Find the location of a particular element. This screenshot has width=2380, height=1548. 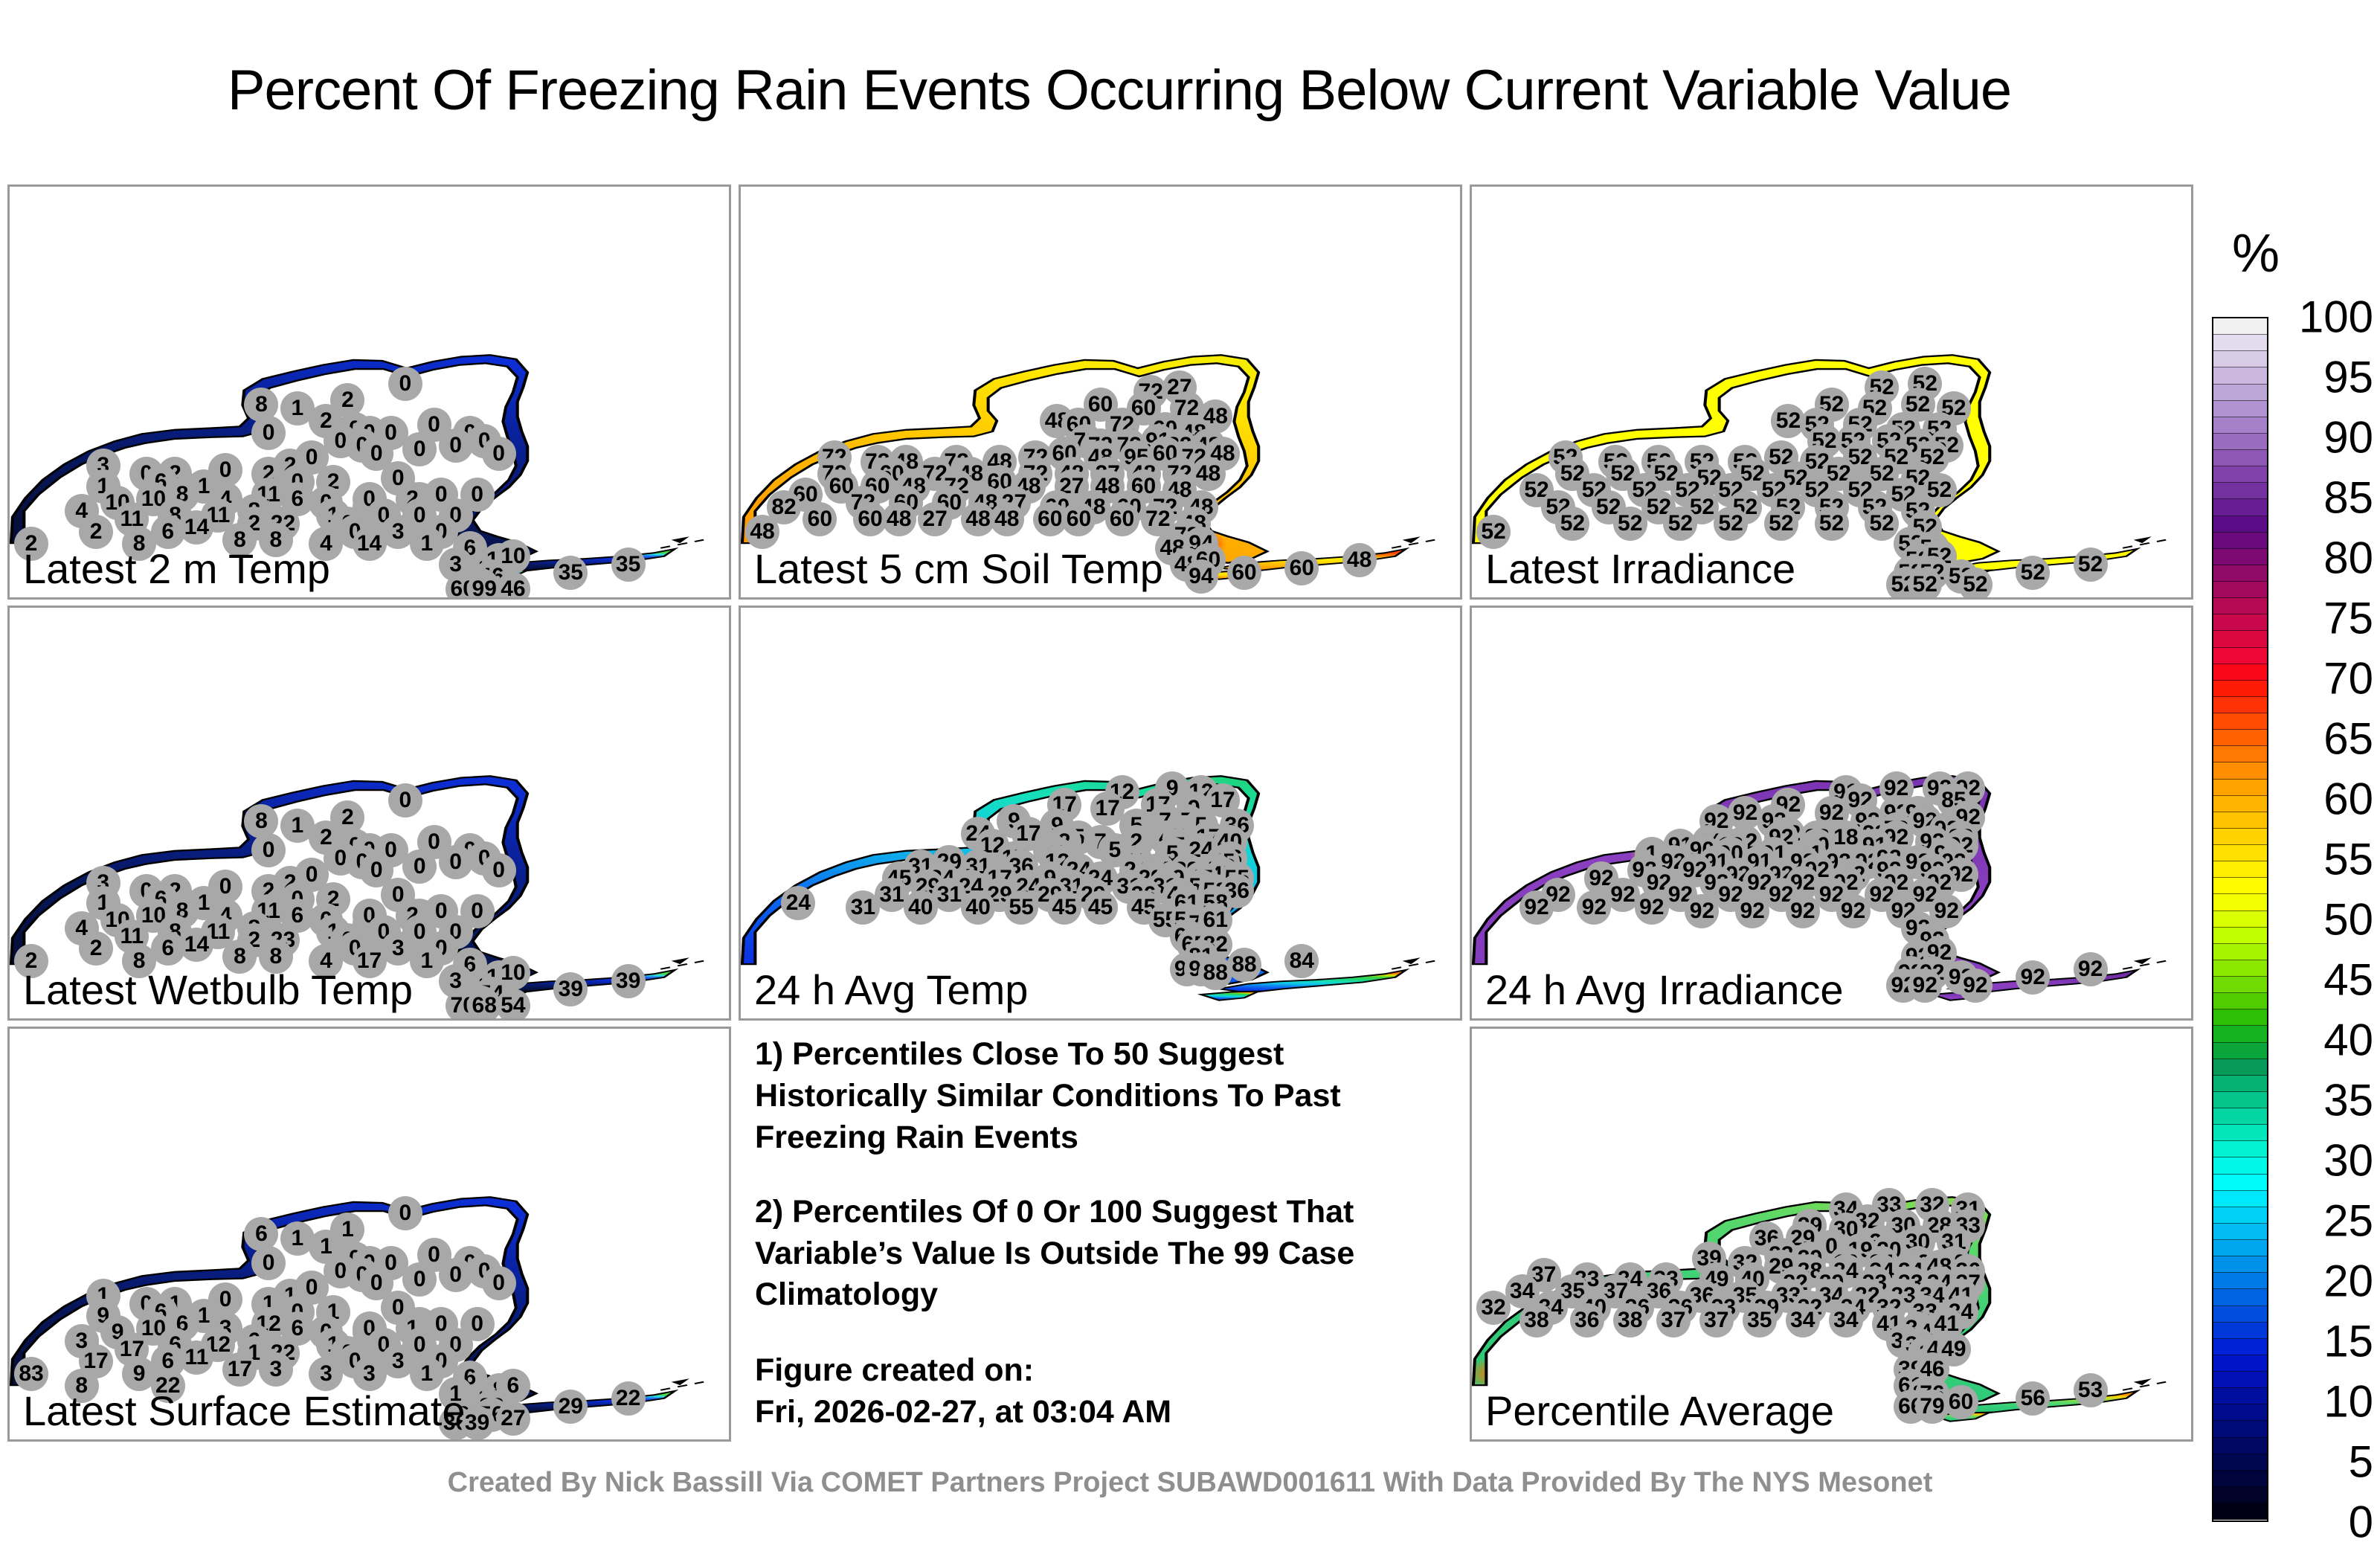

station-marker: 36 is located at coordinates (1587, 1320).